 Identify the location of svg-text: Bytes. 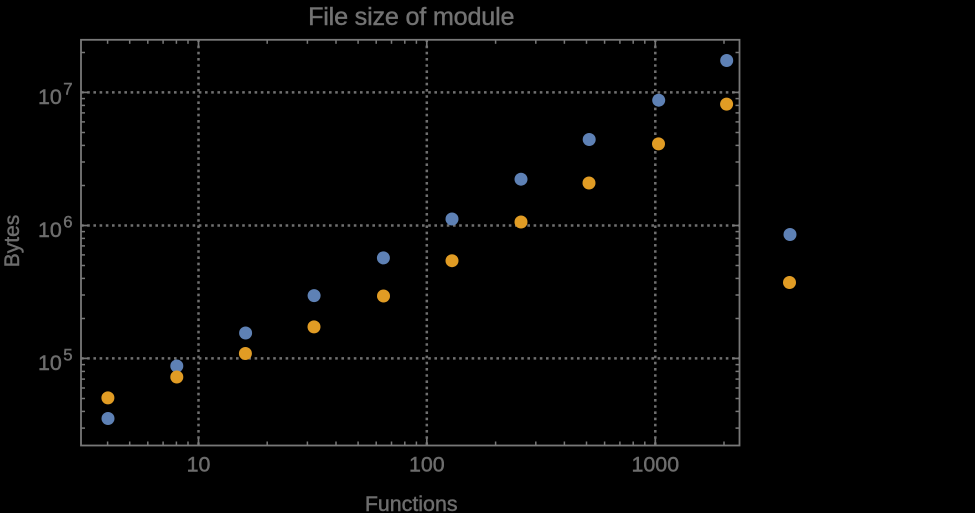
(12, 241).